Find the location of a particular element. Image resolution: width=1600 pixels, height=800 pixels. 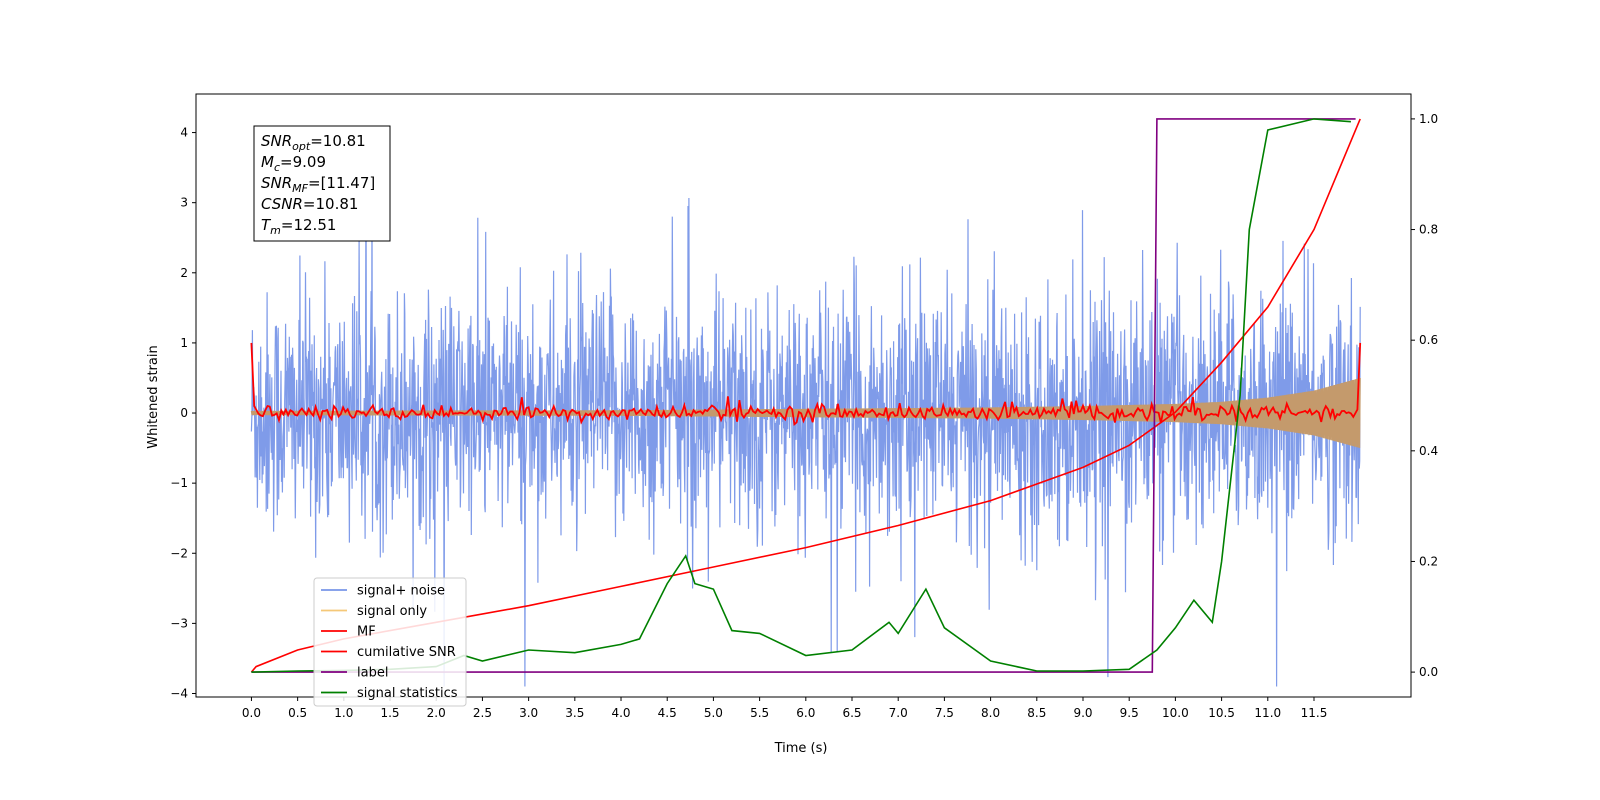

x-tick-label: 7.0 is located at coordinates (898, 713).